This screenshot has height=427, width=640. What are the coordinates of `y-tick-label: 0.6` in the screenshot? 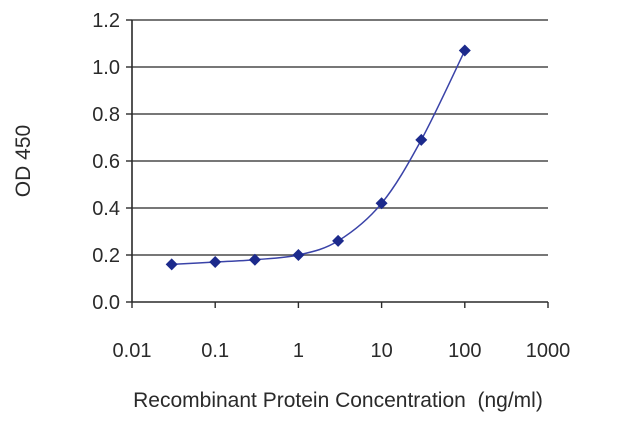 It's located at (106, 162).